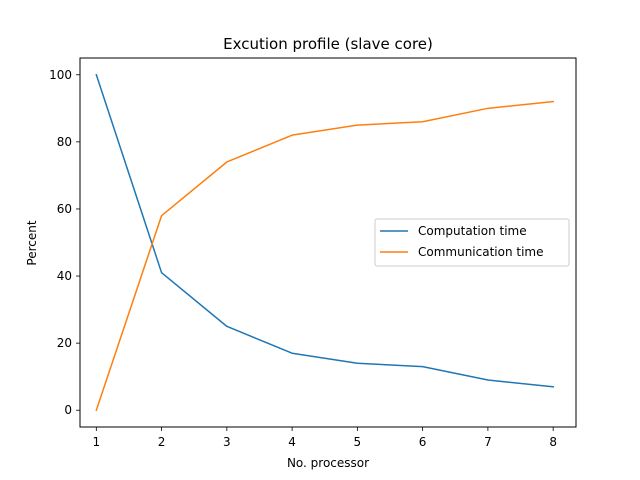  I want to click on legend-box, so click(472, 242).